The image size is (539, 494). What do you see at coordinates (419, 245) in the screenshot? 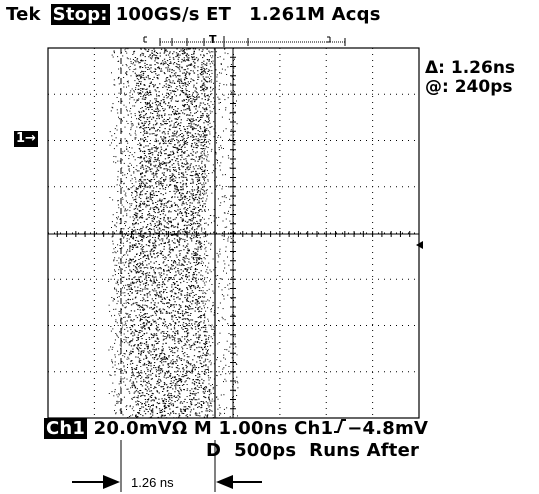
I see `trigger-level-arrow` at bounding box center [419, 245].